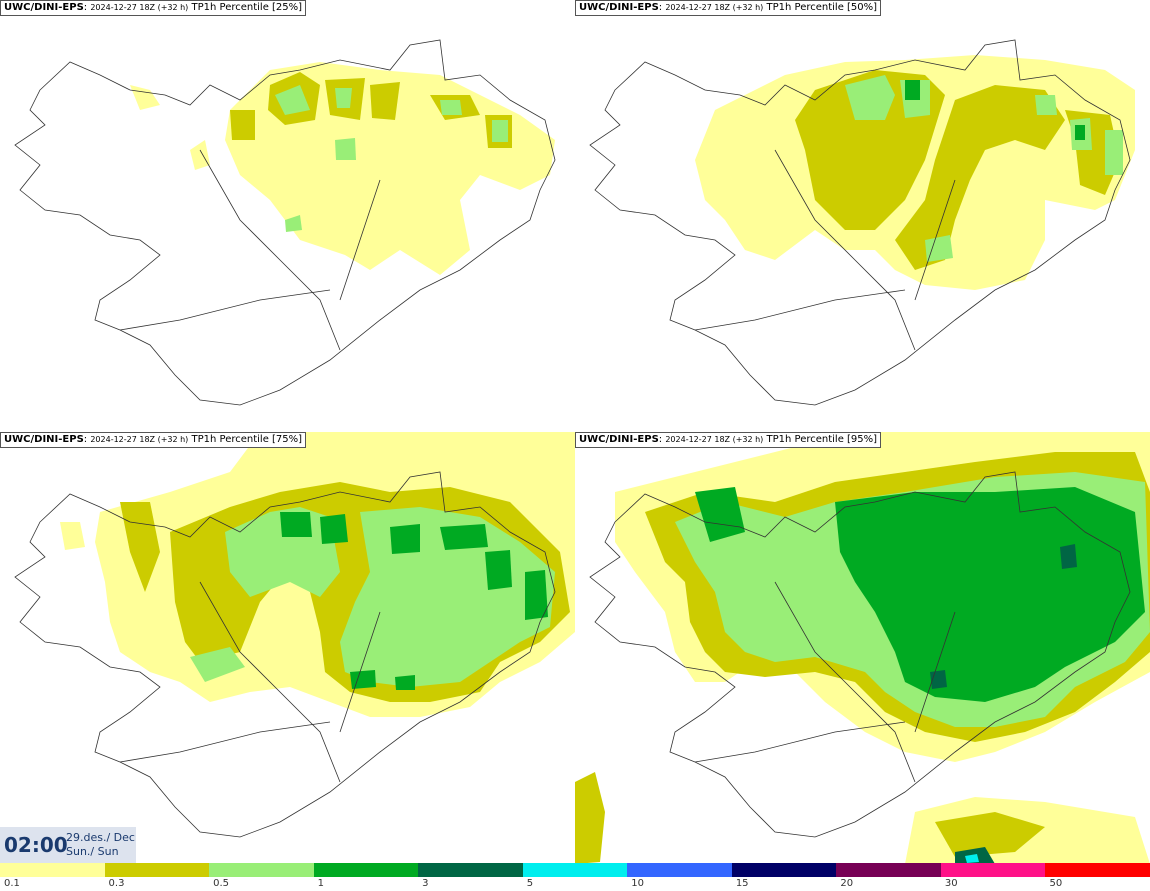 Image resolution: width=1150 pixels, height=891 pixels. I want to click on precip-field-p75, so click(317, 574).